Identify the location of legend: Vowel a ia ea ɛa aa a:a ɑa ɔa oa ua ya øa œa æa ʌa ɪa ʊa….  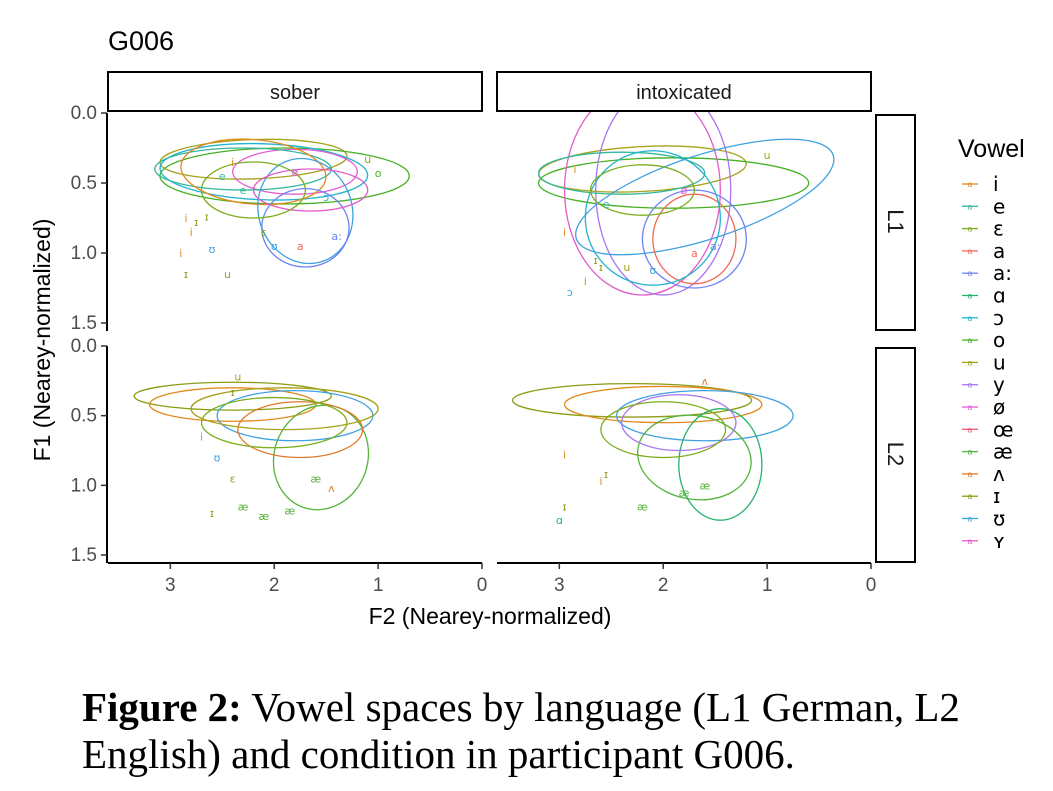
(991, 344).